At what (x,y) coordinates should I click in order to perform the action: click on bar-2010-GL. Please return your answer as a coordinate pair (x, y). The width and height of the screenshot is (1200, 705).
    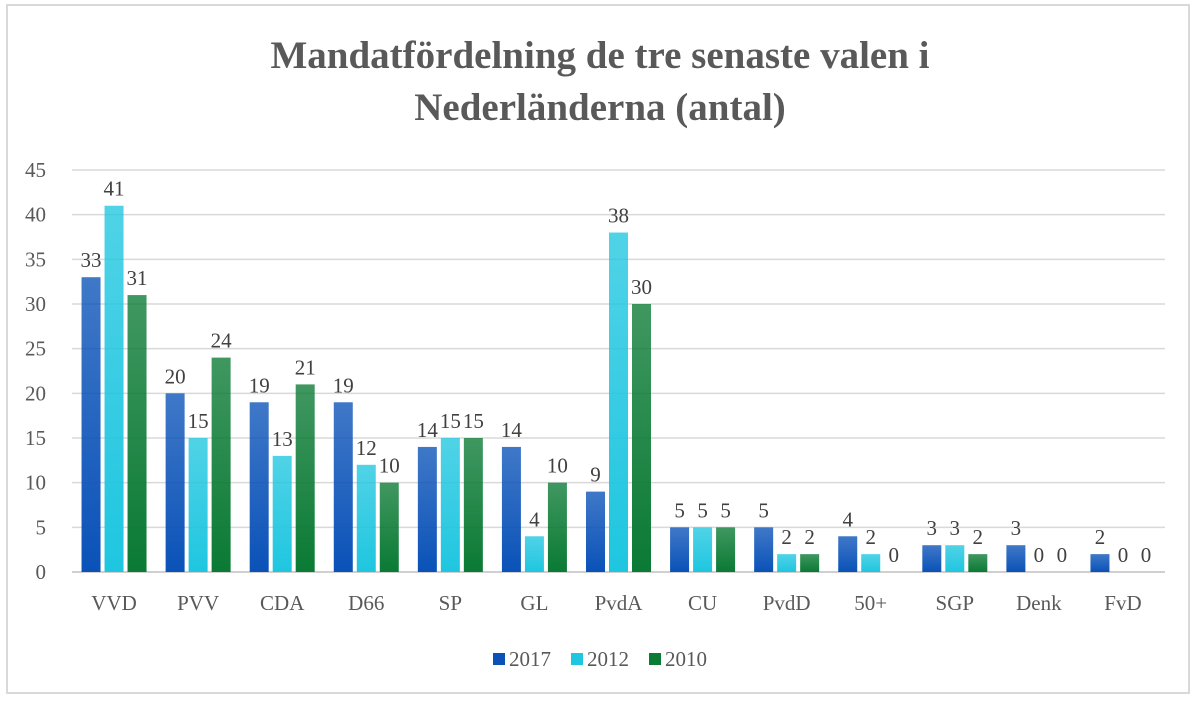
    Looking at the image, I should click on (557, 527).